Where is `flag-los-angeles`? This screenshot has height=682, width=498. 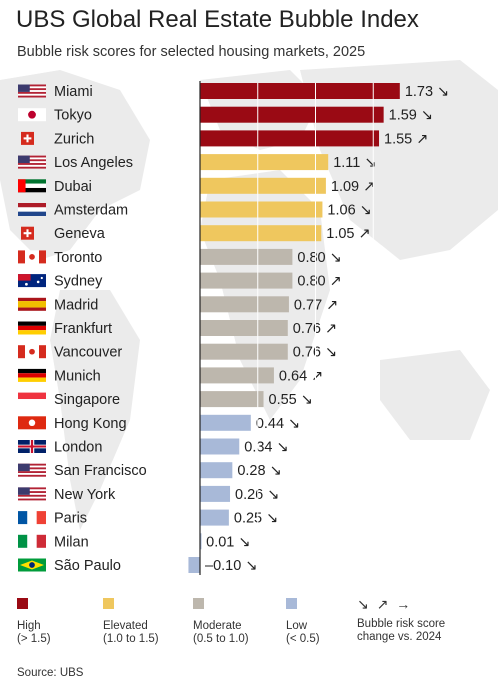 flag-los-angeles is located at coordinates (32, 162).